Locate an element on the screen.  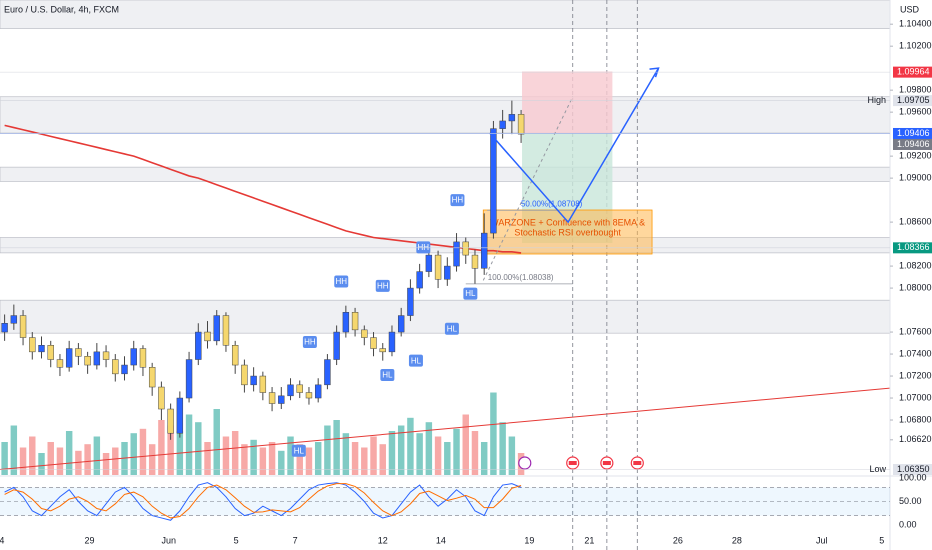
y-tick-label: 1.09200 is located at coordinates (915, 156).